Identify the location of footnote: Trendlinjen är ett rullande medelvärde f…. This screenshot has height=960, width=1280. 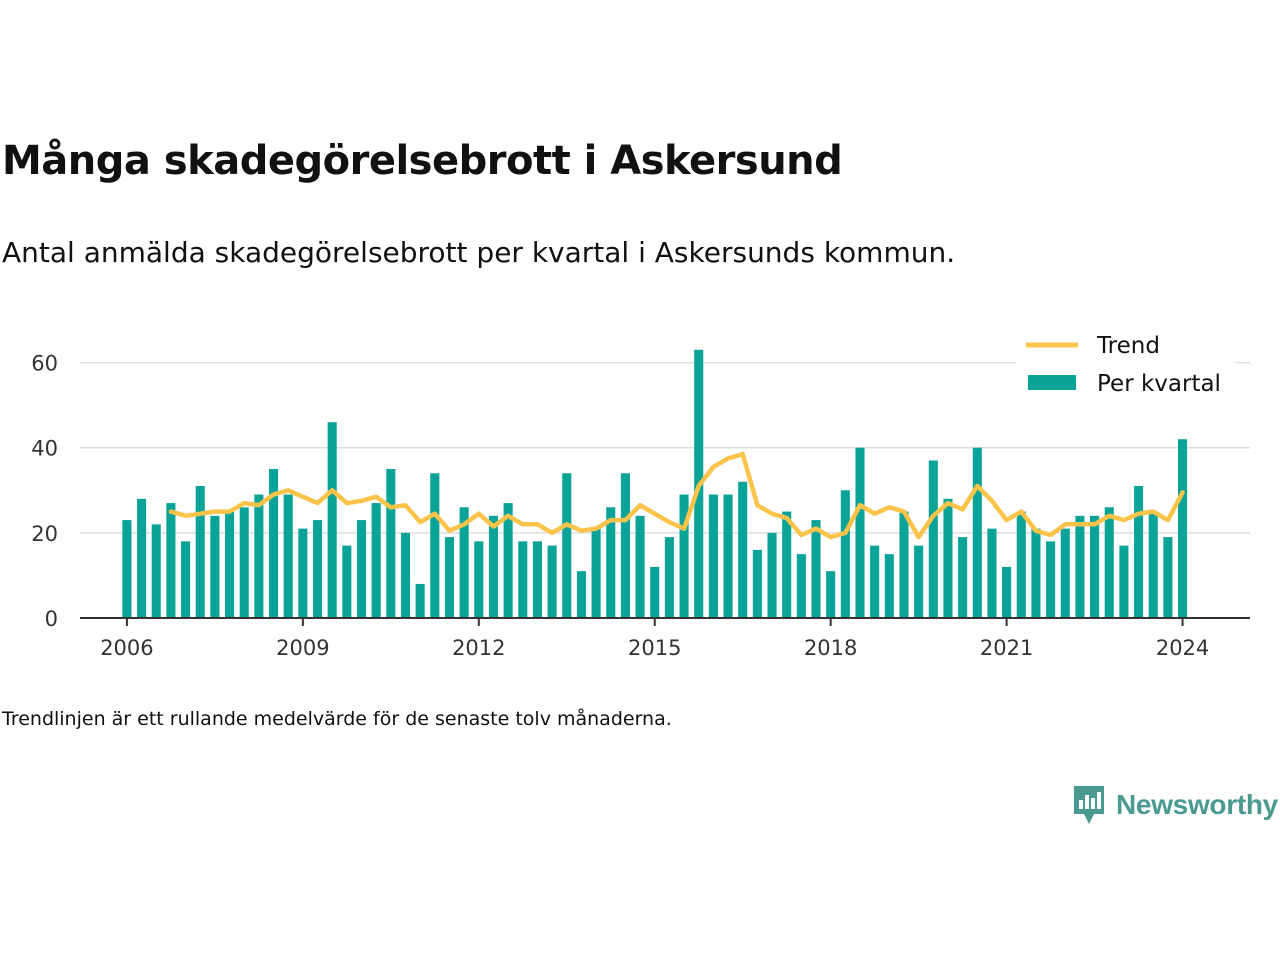
(337, 719).